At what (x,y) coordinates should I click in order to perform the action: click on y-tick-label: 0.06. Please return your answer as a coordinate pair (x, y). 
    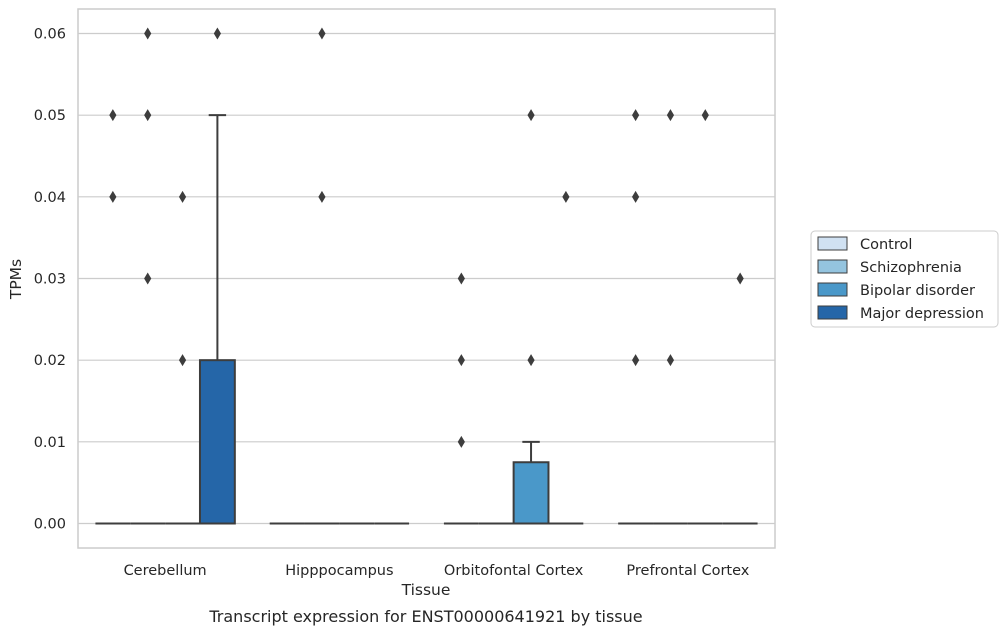
    Looking at the image, I should click on (50, 35).